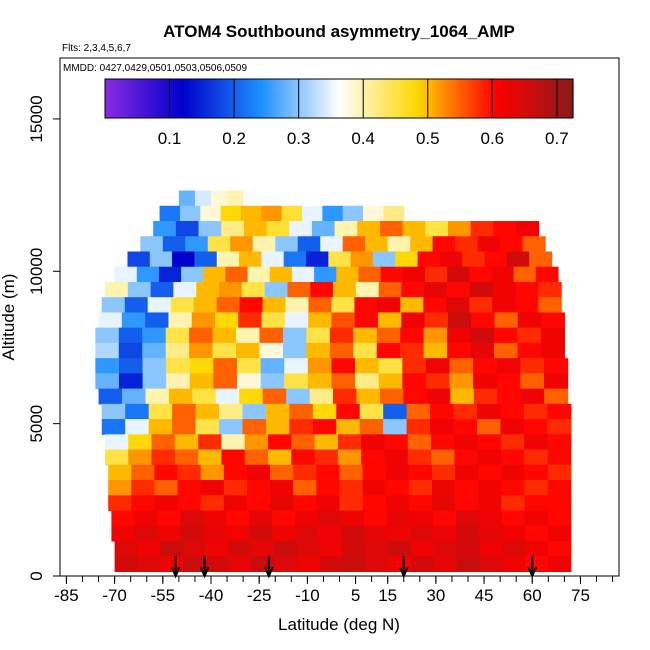 The height and width of the screenshot is (650, 650). What do you see at coordinates (339, 31) in the screenshot?
I see `chart-title: ATOM4 Southbound asymmetry_1064_AMP` at bounding box center [339, 31].